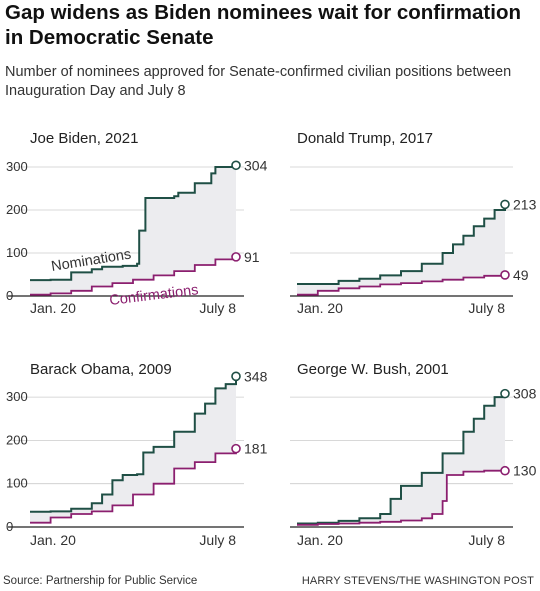  I want to click on nominations-end-label: 308, so click(525, 394).